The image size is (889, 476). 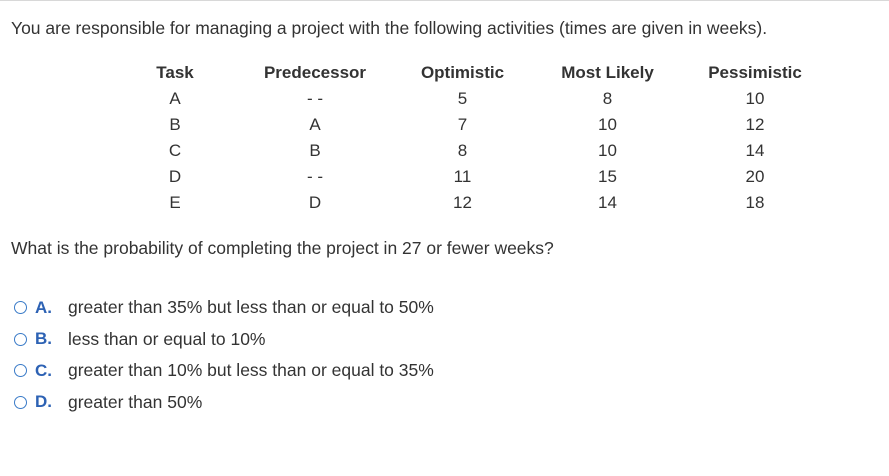 I want to click on pessimistic-cell: 14, so click(x=755, y=150).